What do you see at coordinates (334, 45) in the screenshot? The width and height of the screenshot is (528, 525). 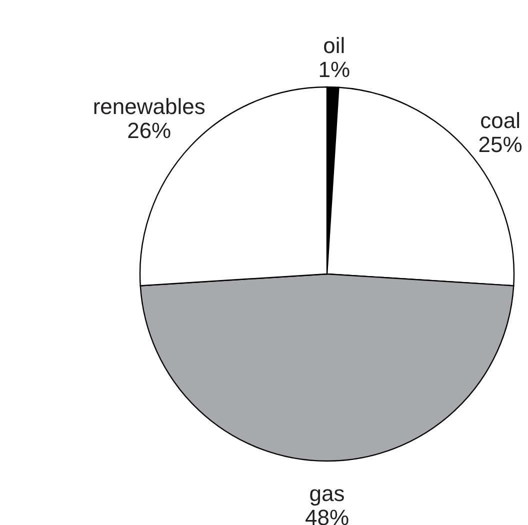 I see `slice-label: oil` at bounding box center [334, 45].